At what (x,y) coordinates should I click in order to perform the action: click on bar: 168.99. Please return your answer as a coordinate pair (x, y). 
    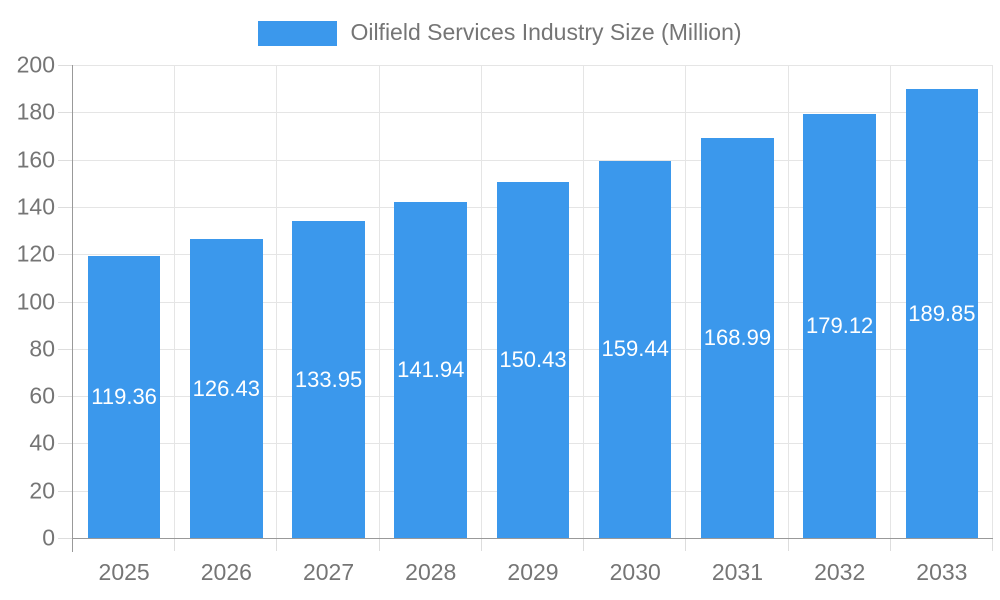
    Looking at the image, I should click on (737, 338).